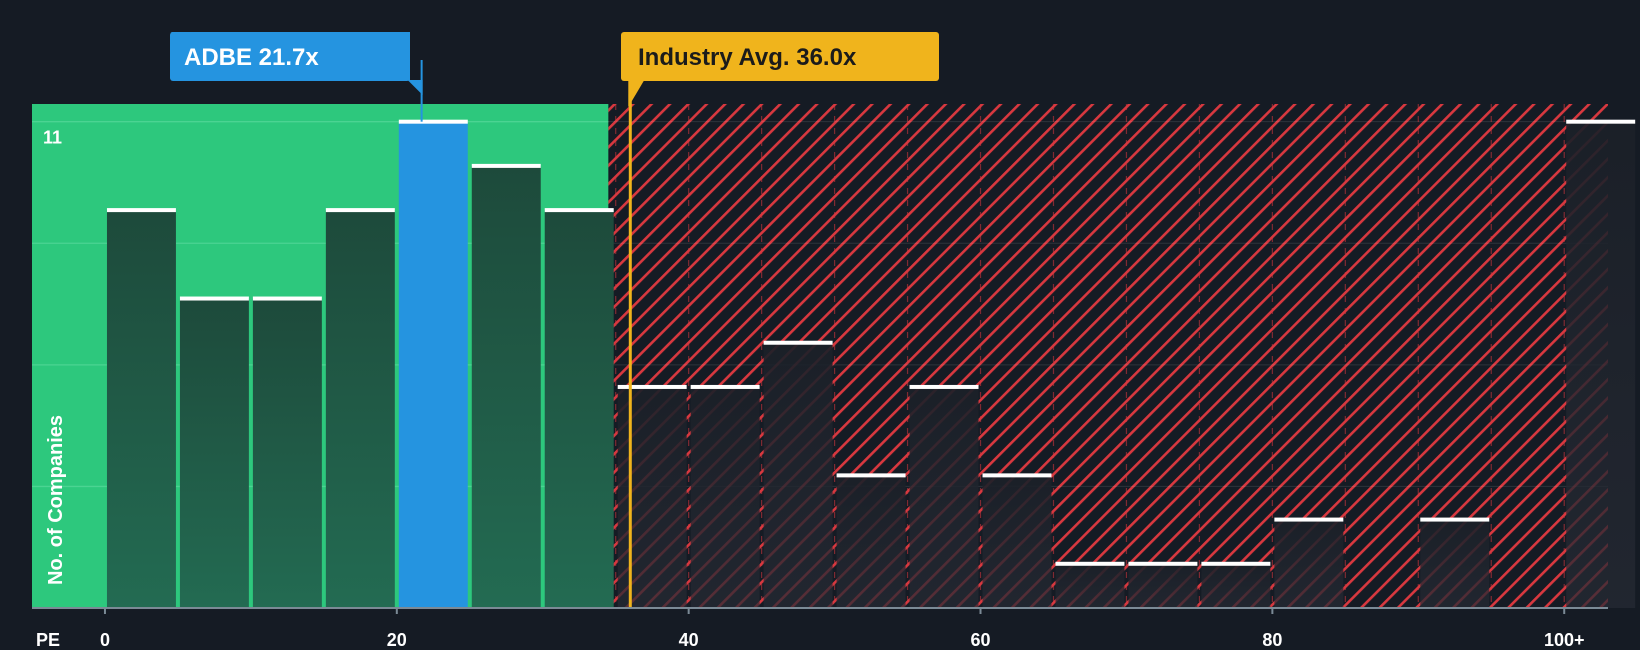 This screenshot has width=1640, height=650. Describe the element at coordinates (981, 640) in the screenshot. I see `x-tick-label-60: 60` at that location.